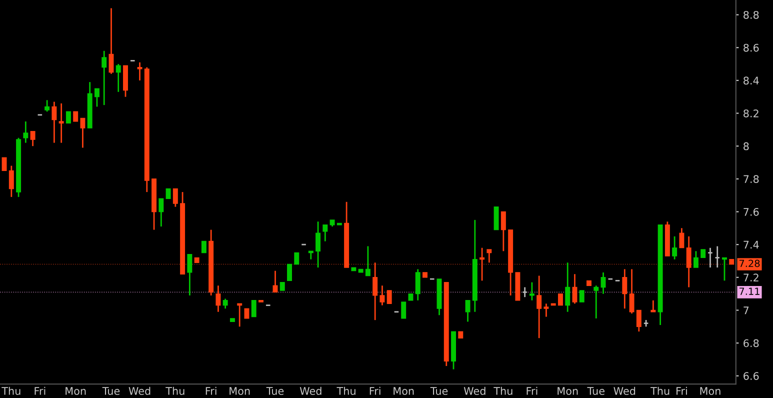 The width and height of the screenshot is (773, 398). Describe the element at coordinates (751, 212) in the screenshot. I see `y-tick-label: 7.6` at that location.